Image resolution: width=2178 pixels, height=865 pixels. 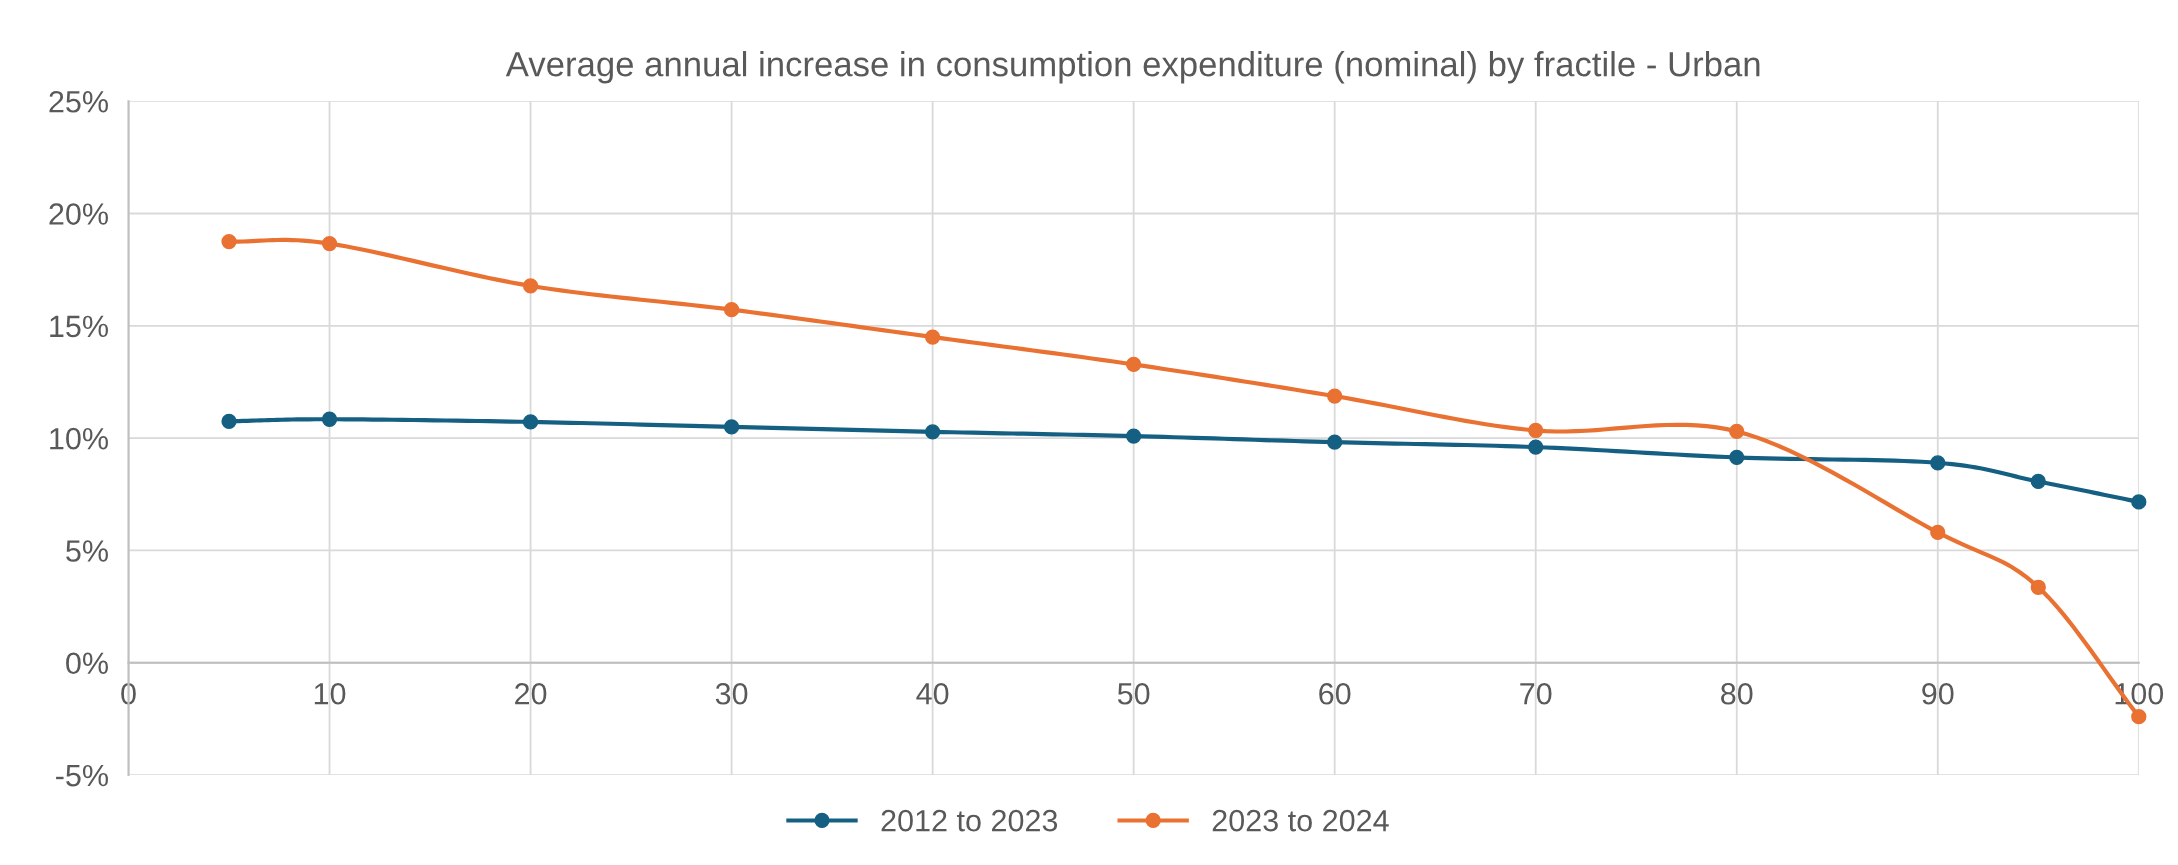 What do you see at coordinates (1938, 693) in the screenshot?
I see `x-tick-label: 90` at bounding box center [1938, 693].